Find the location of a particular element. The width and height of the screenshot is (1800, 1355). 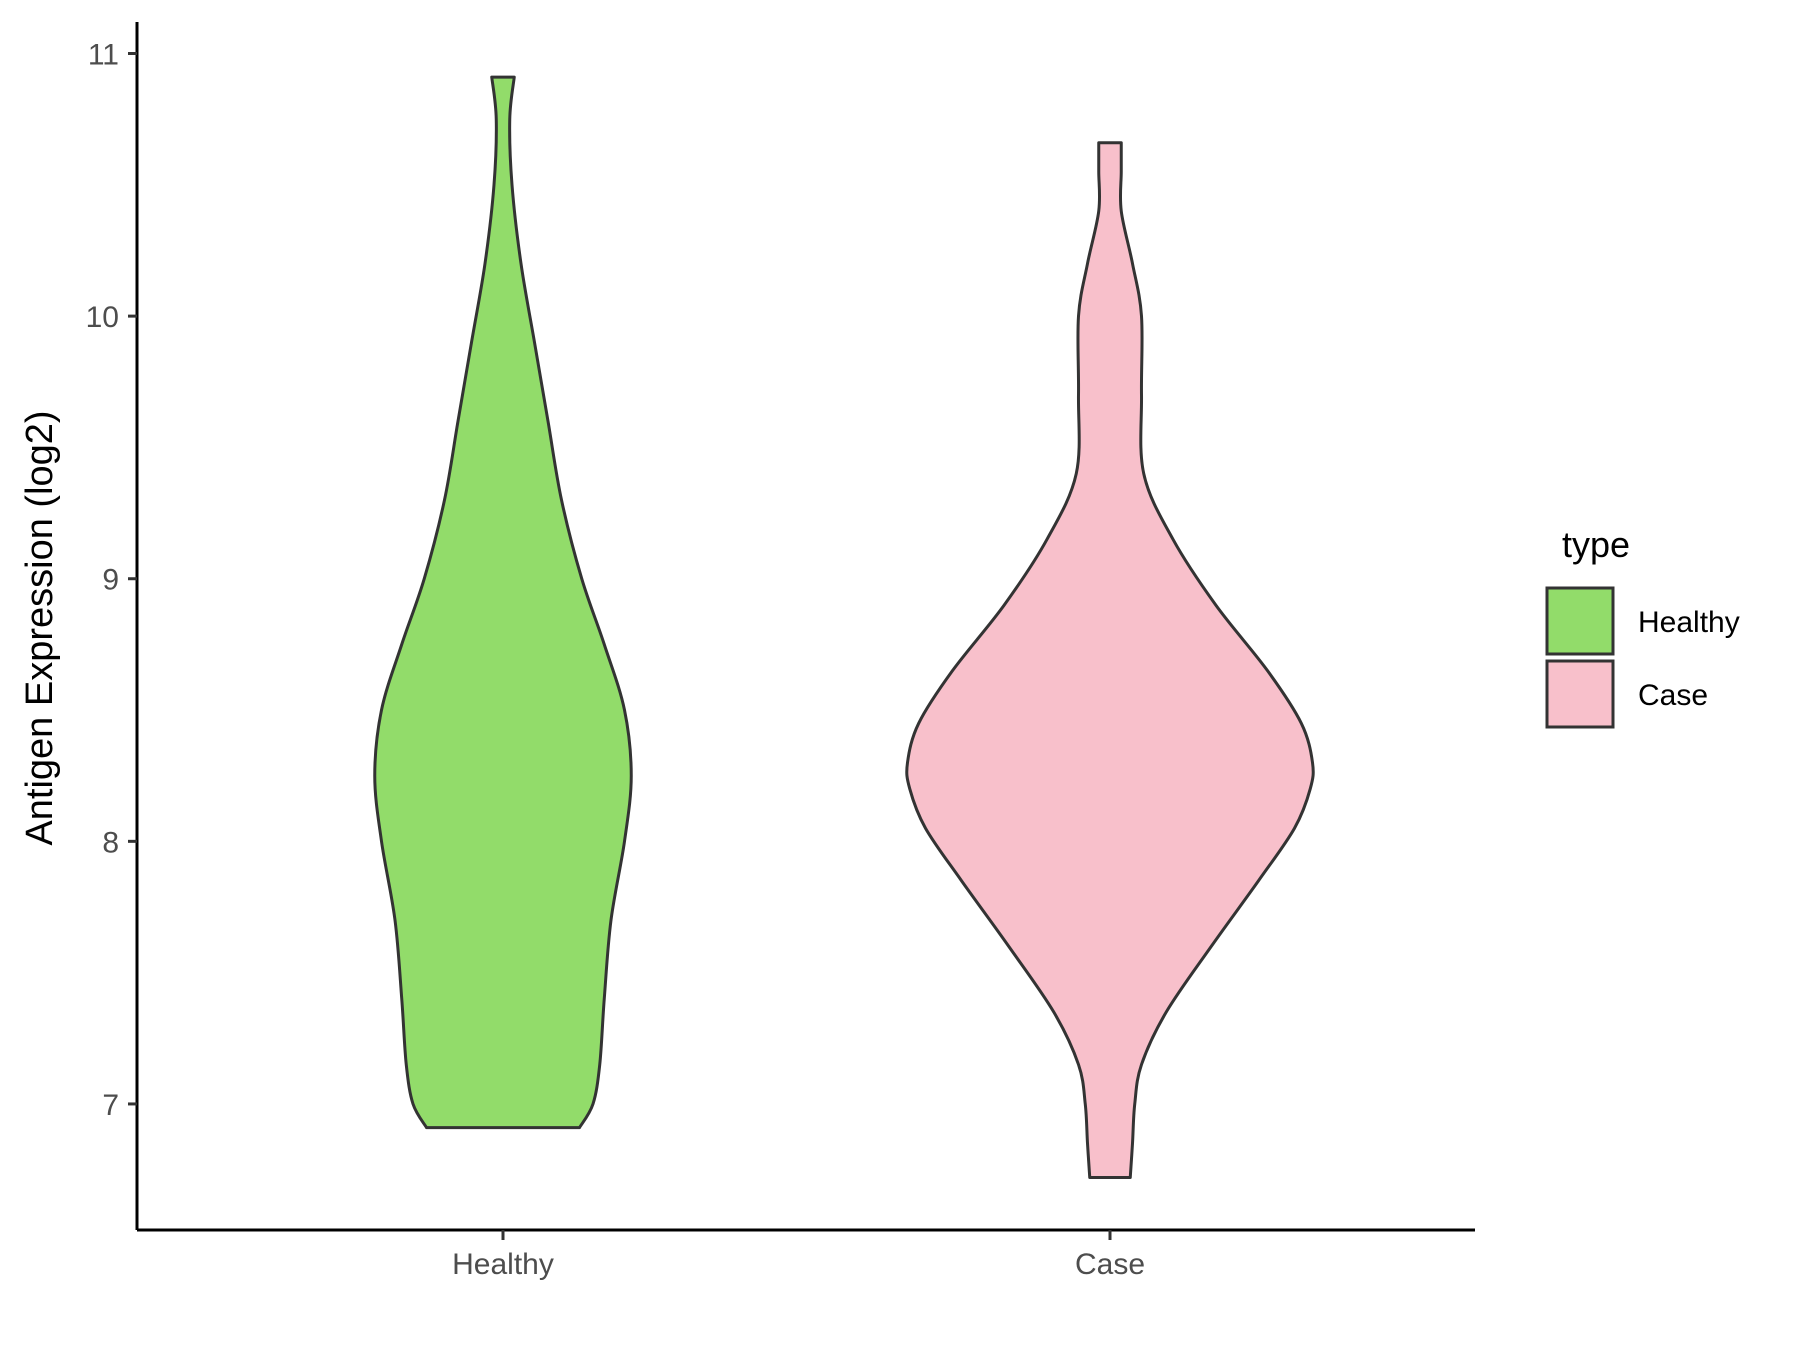

violin-healthy is located at coordinates (503, 602).